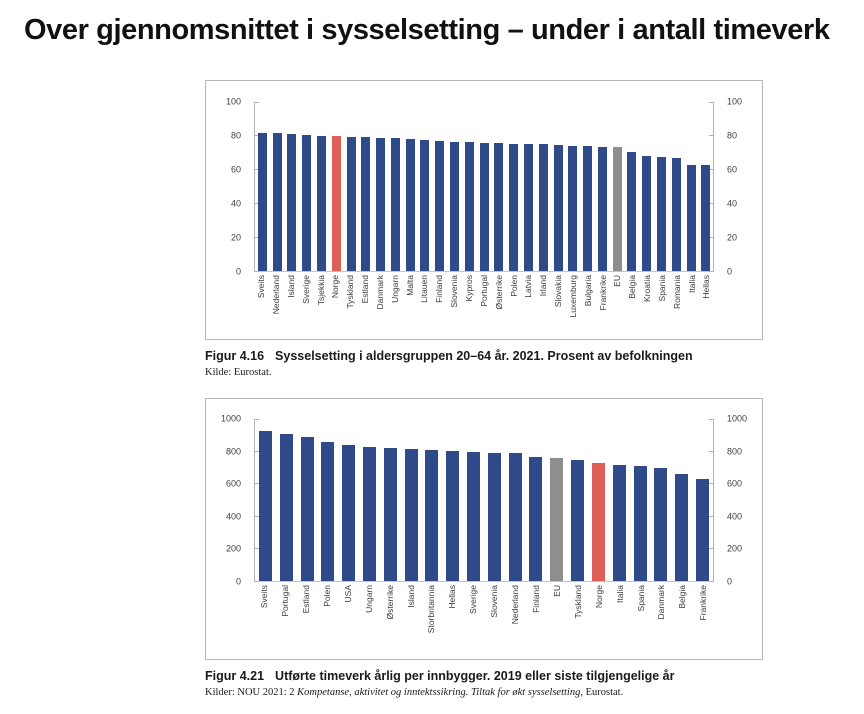 This screenshot has height=714, width=864. I want to click on bar-østerrike, so click(390, 514).